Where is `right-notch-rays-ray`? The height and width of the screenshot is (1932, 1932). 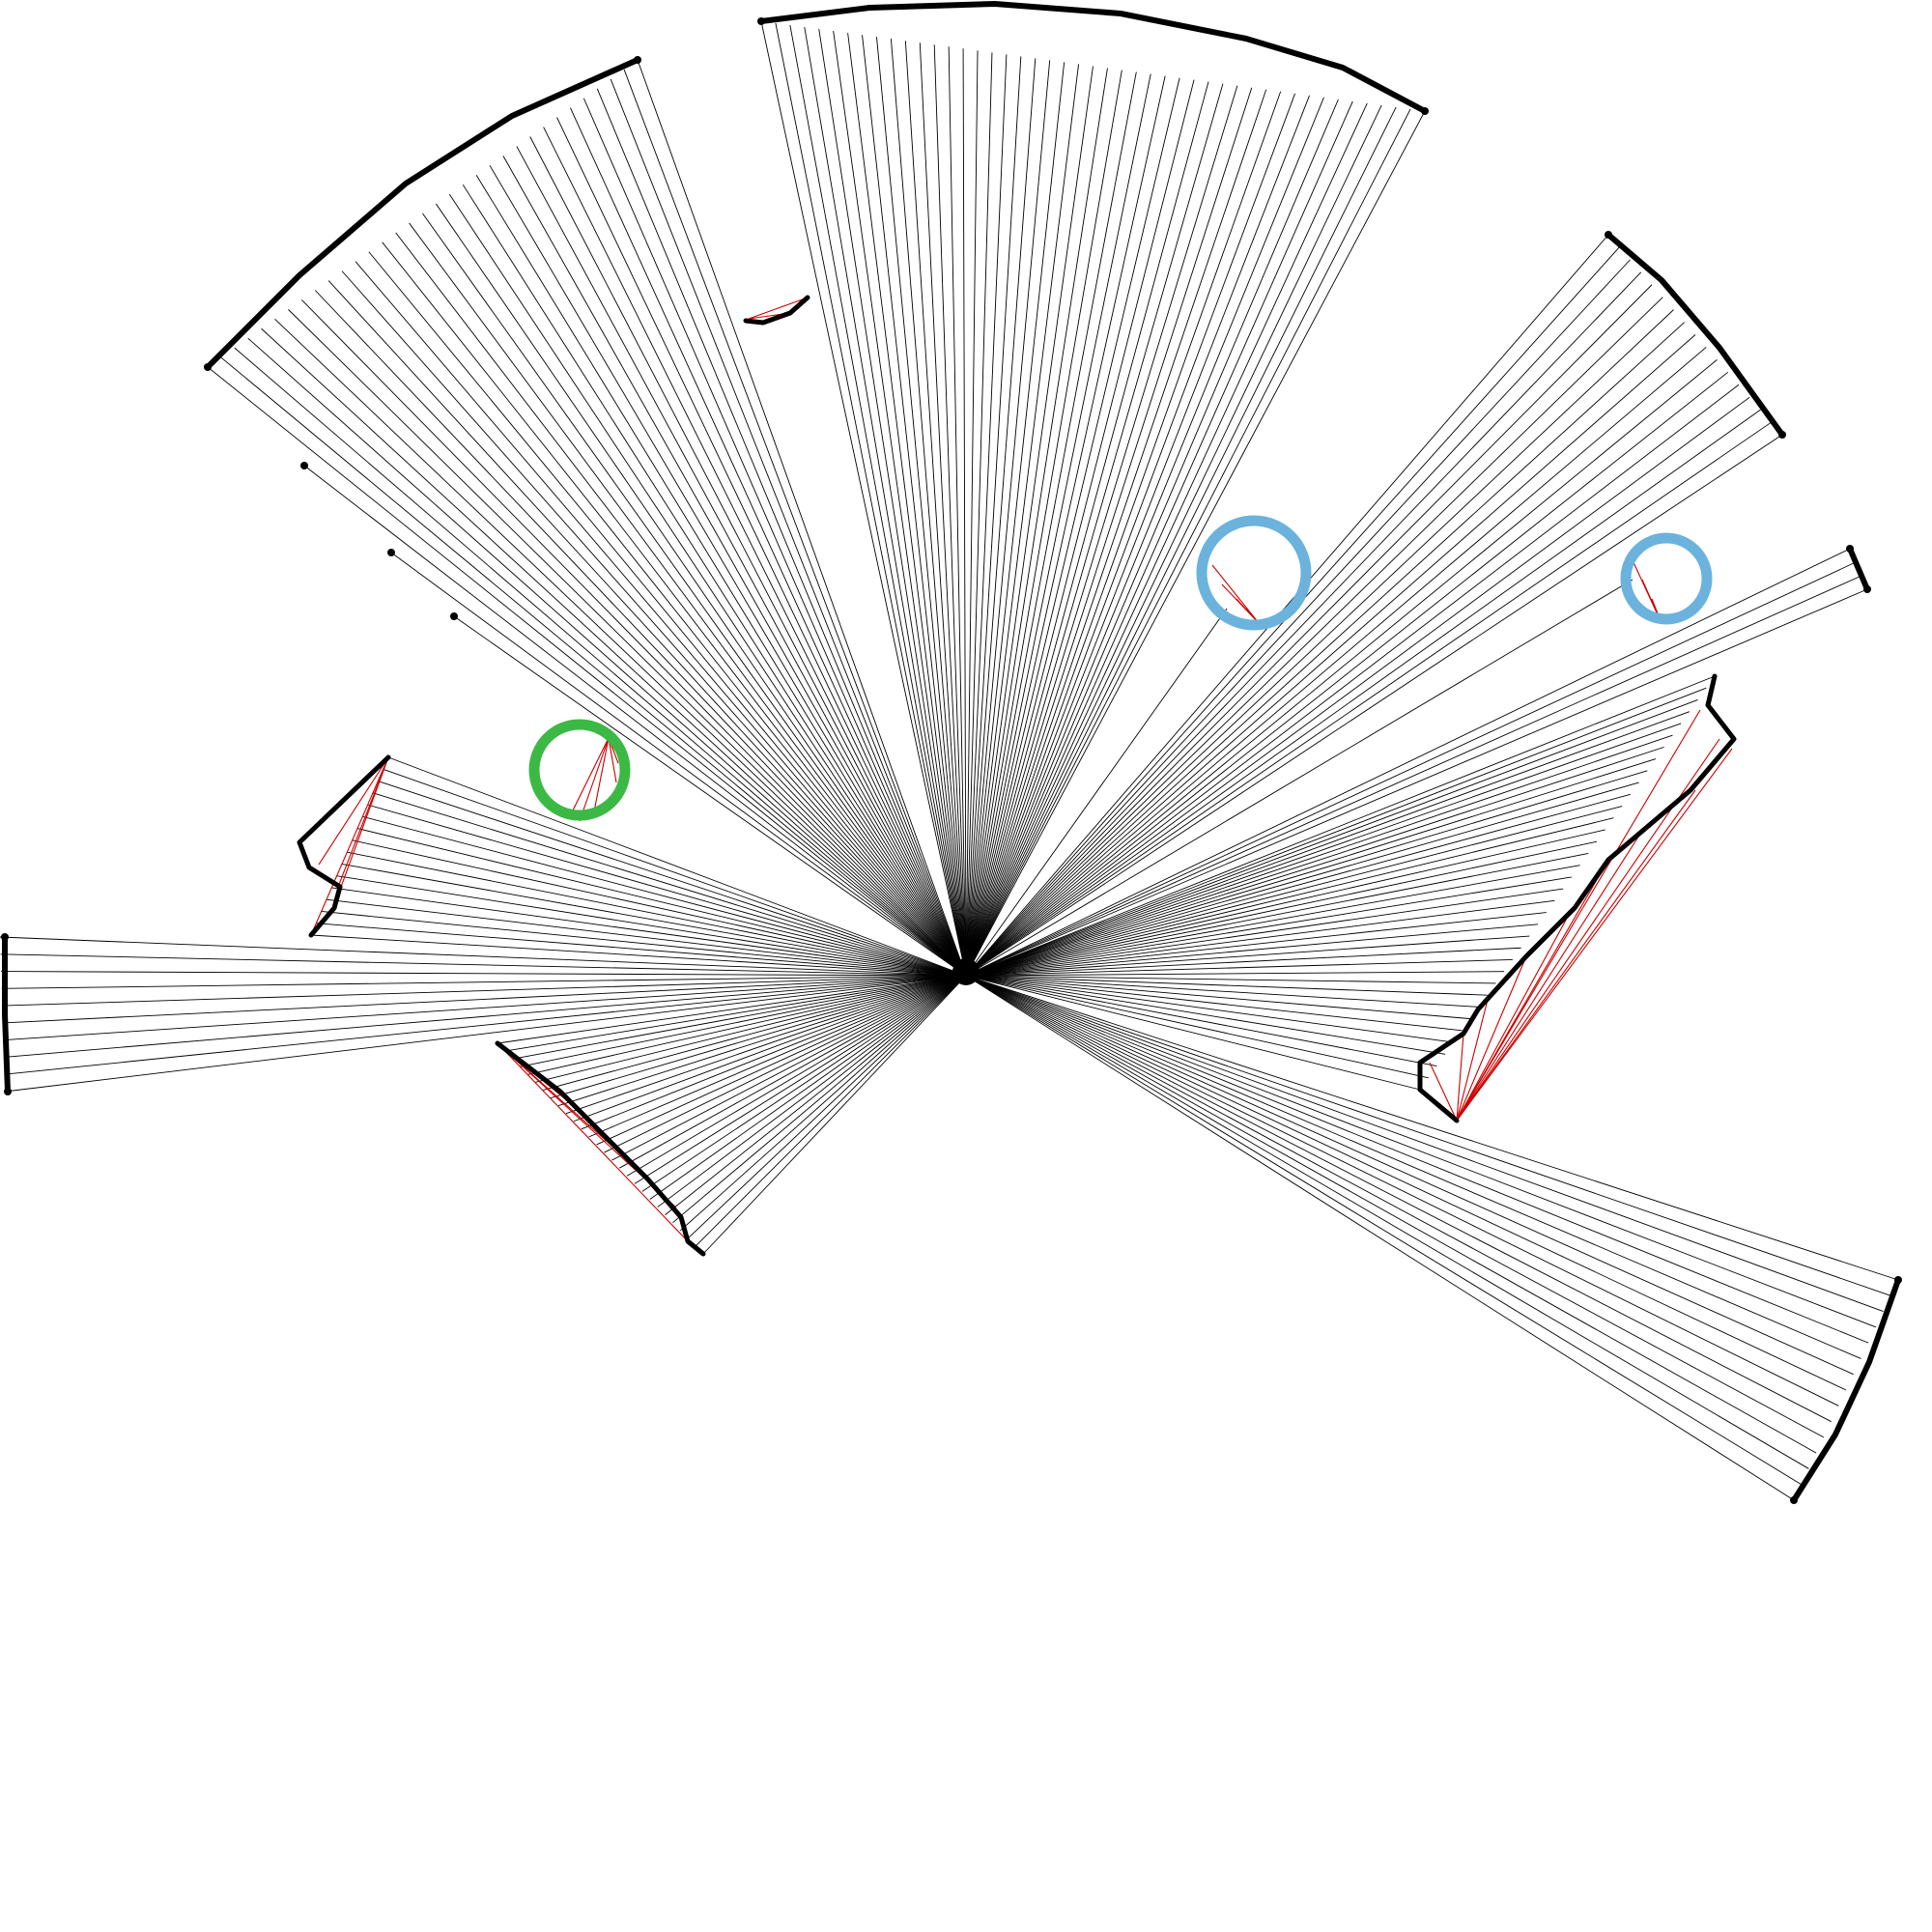
right-notch-rays-ray is located at coordinates (1416, 782).